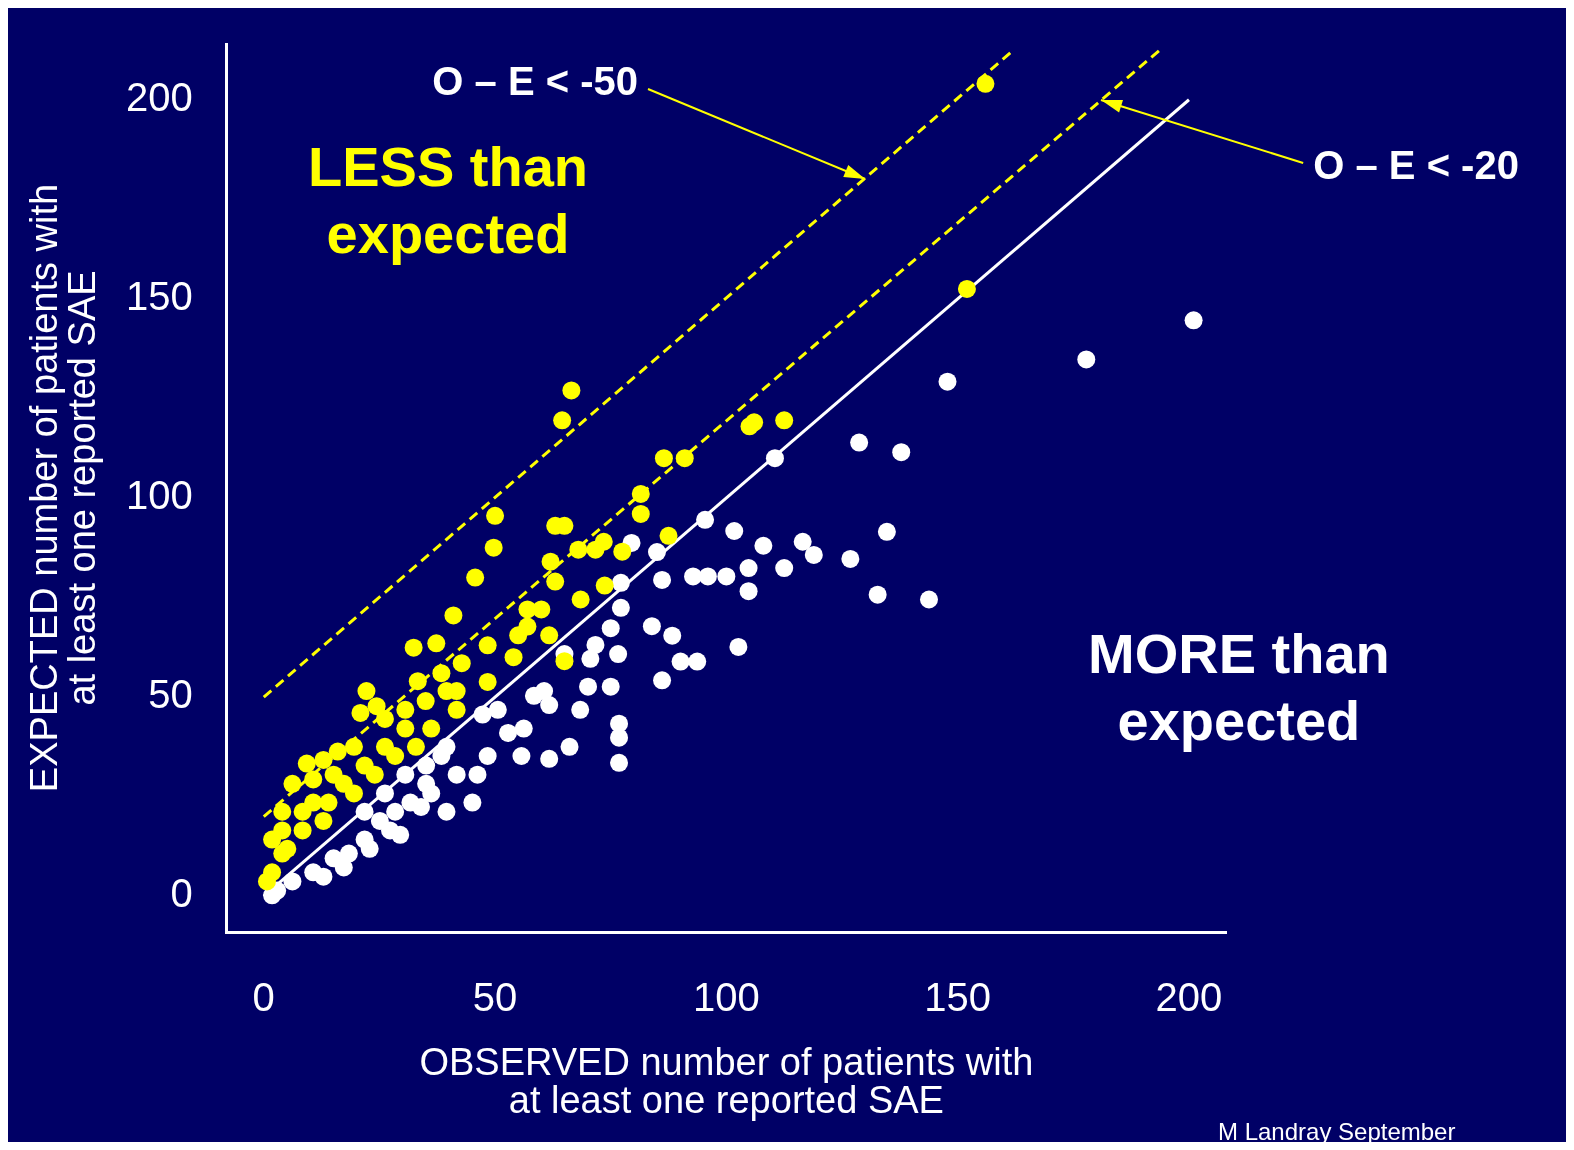 The image size is (1574, 1150). What do you see at coordinates (63, 488) in the screenshot?
I see `y-axis-title: EXPECTED number of patients with at least one reported SAE` at bounding box center [63, 488].